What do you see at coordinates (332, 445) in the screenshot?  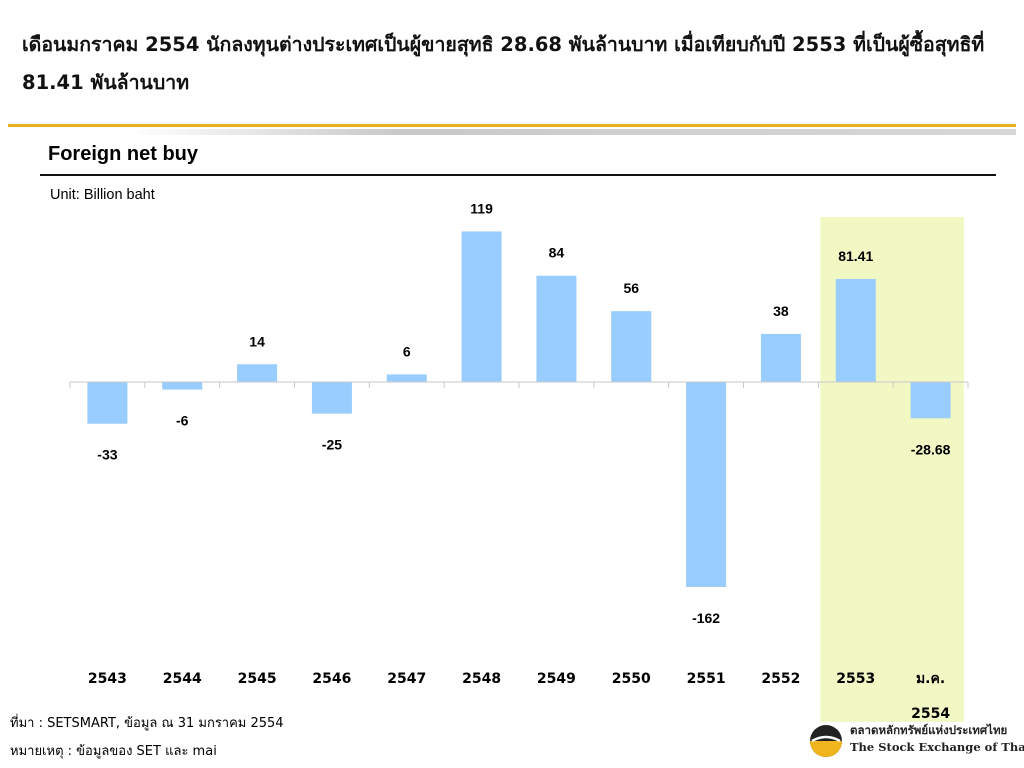 I see `data-label-3: -25` at bounding box center [332, 445].